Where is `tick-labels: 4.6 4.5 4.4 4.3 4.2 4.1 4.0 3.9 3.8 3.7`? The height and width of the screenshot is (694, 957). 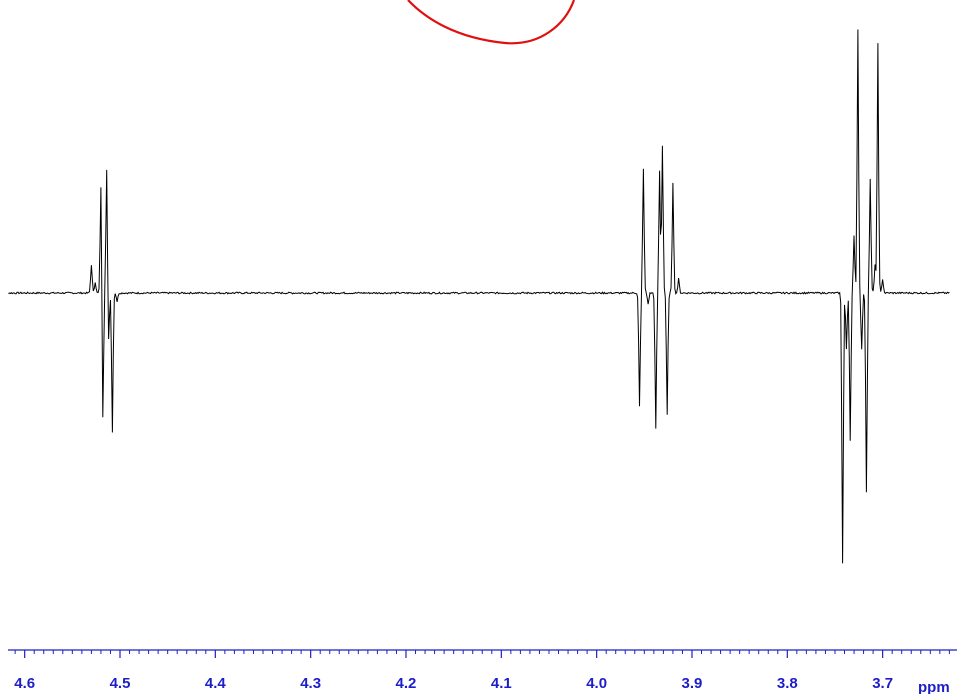
tick-labels: 4.6 4.5 4.4 4.3 4.2 4.1 4.0 3.9 3.8 3.7 is located at coordinates (453, 683).